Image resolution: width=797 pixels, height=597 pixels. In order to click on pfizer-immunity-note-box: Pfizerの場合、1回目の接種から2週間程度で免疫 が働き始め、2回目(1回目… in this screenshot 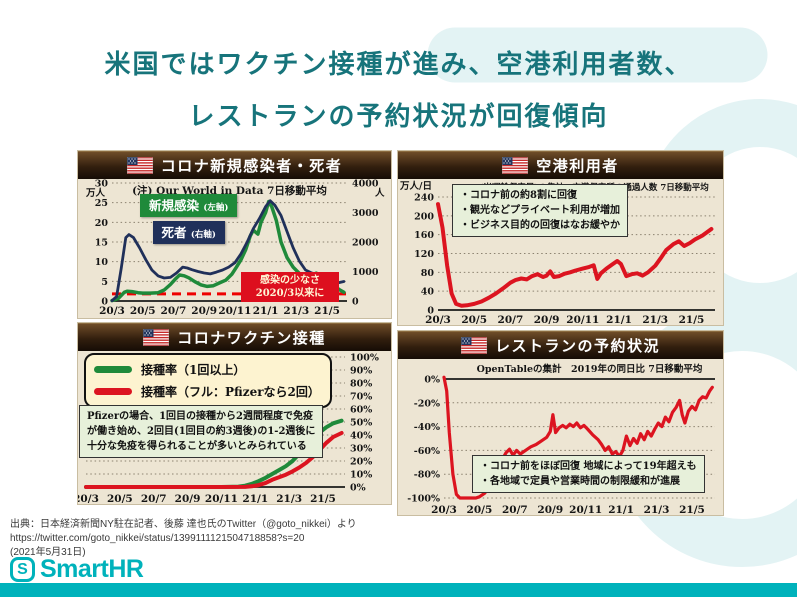, I will do `click(201, 431)`.